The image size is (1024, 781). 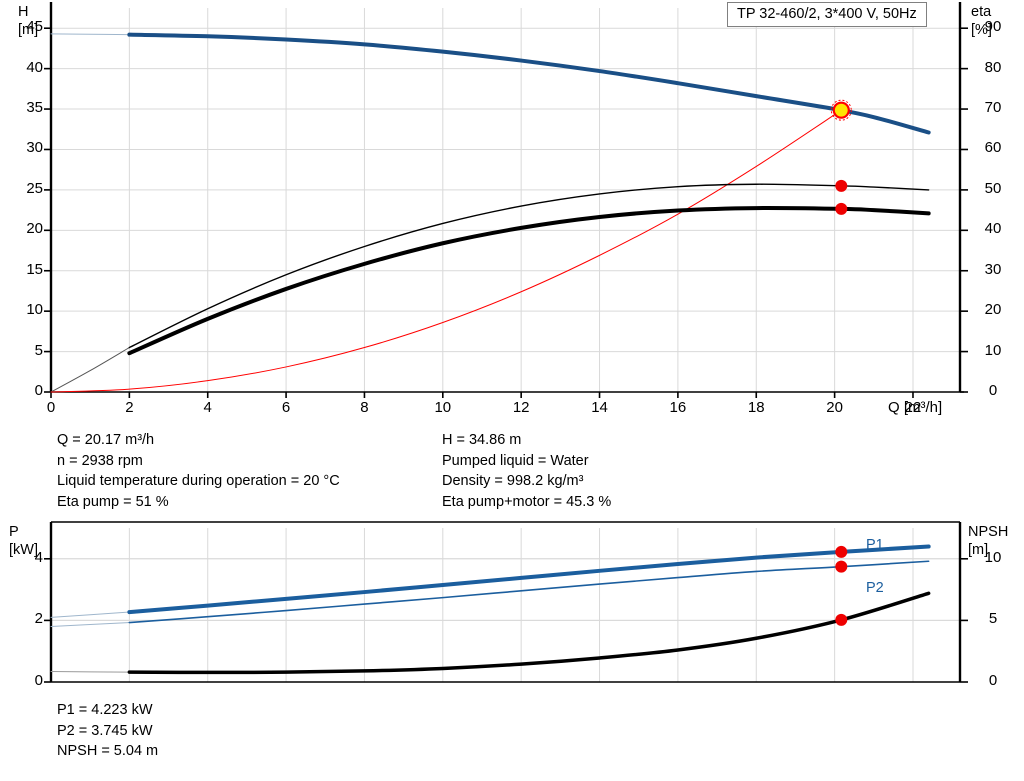 I want to click on chart1-xtick-12: 12, so click(x=521, y=407).